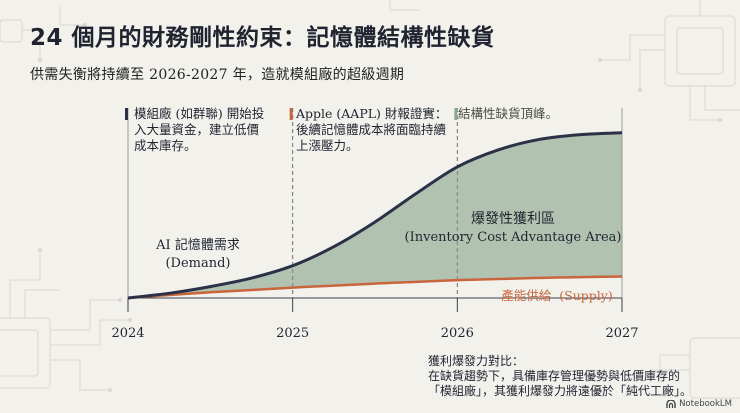 Image resolution: width=740 pixels, height=413 pixels. Describe the element at coordinates (372, 113) in the screenshot. I see `annotation-apple-line-1: Apple (AAPL) 財報證實：` at that location.